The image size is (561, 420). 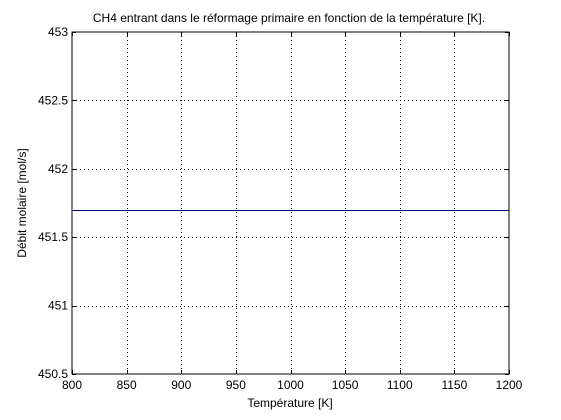 What do you see at coordinates (58, 32) in the screenshot?
I see `y-tick-label: 453` at bounding box center [58, 32].